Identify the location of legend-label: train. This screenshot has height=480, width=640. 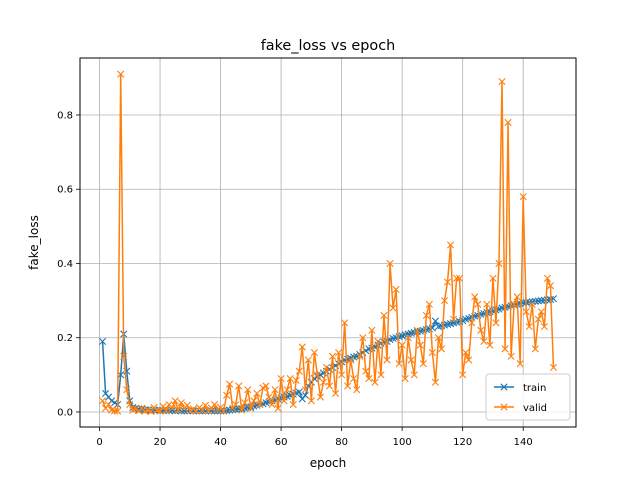
(534, 388).